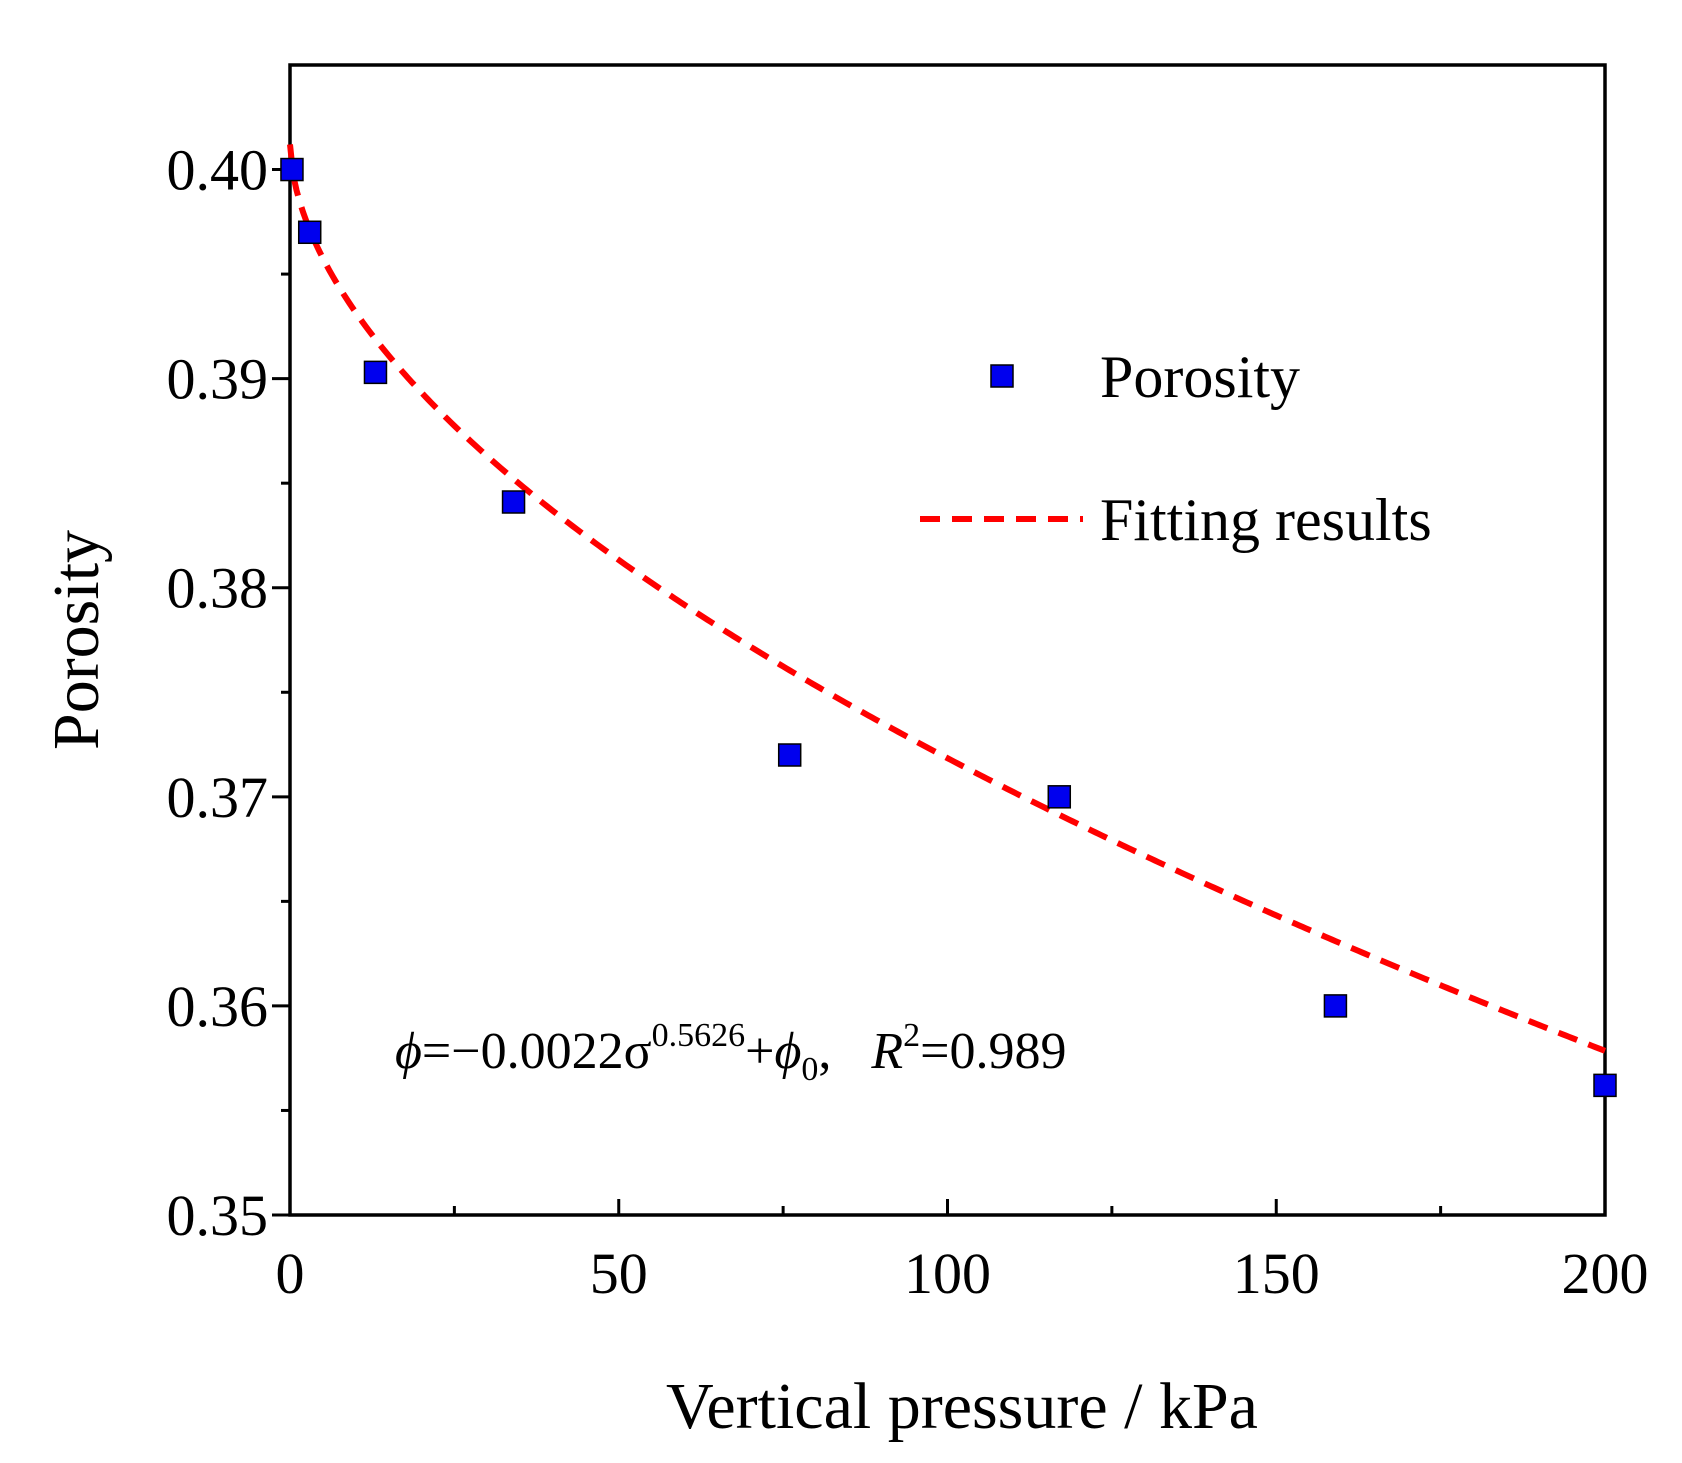 The width and height of the screenshot is (1682, 1463). I want to click on legend-square-marker, so click(1002, 376).